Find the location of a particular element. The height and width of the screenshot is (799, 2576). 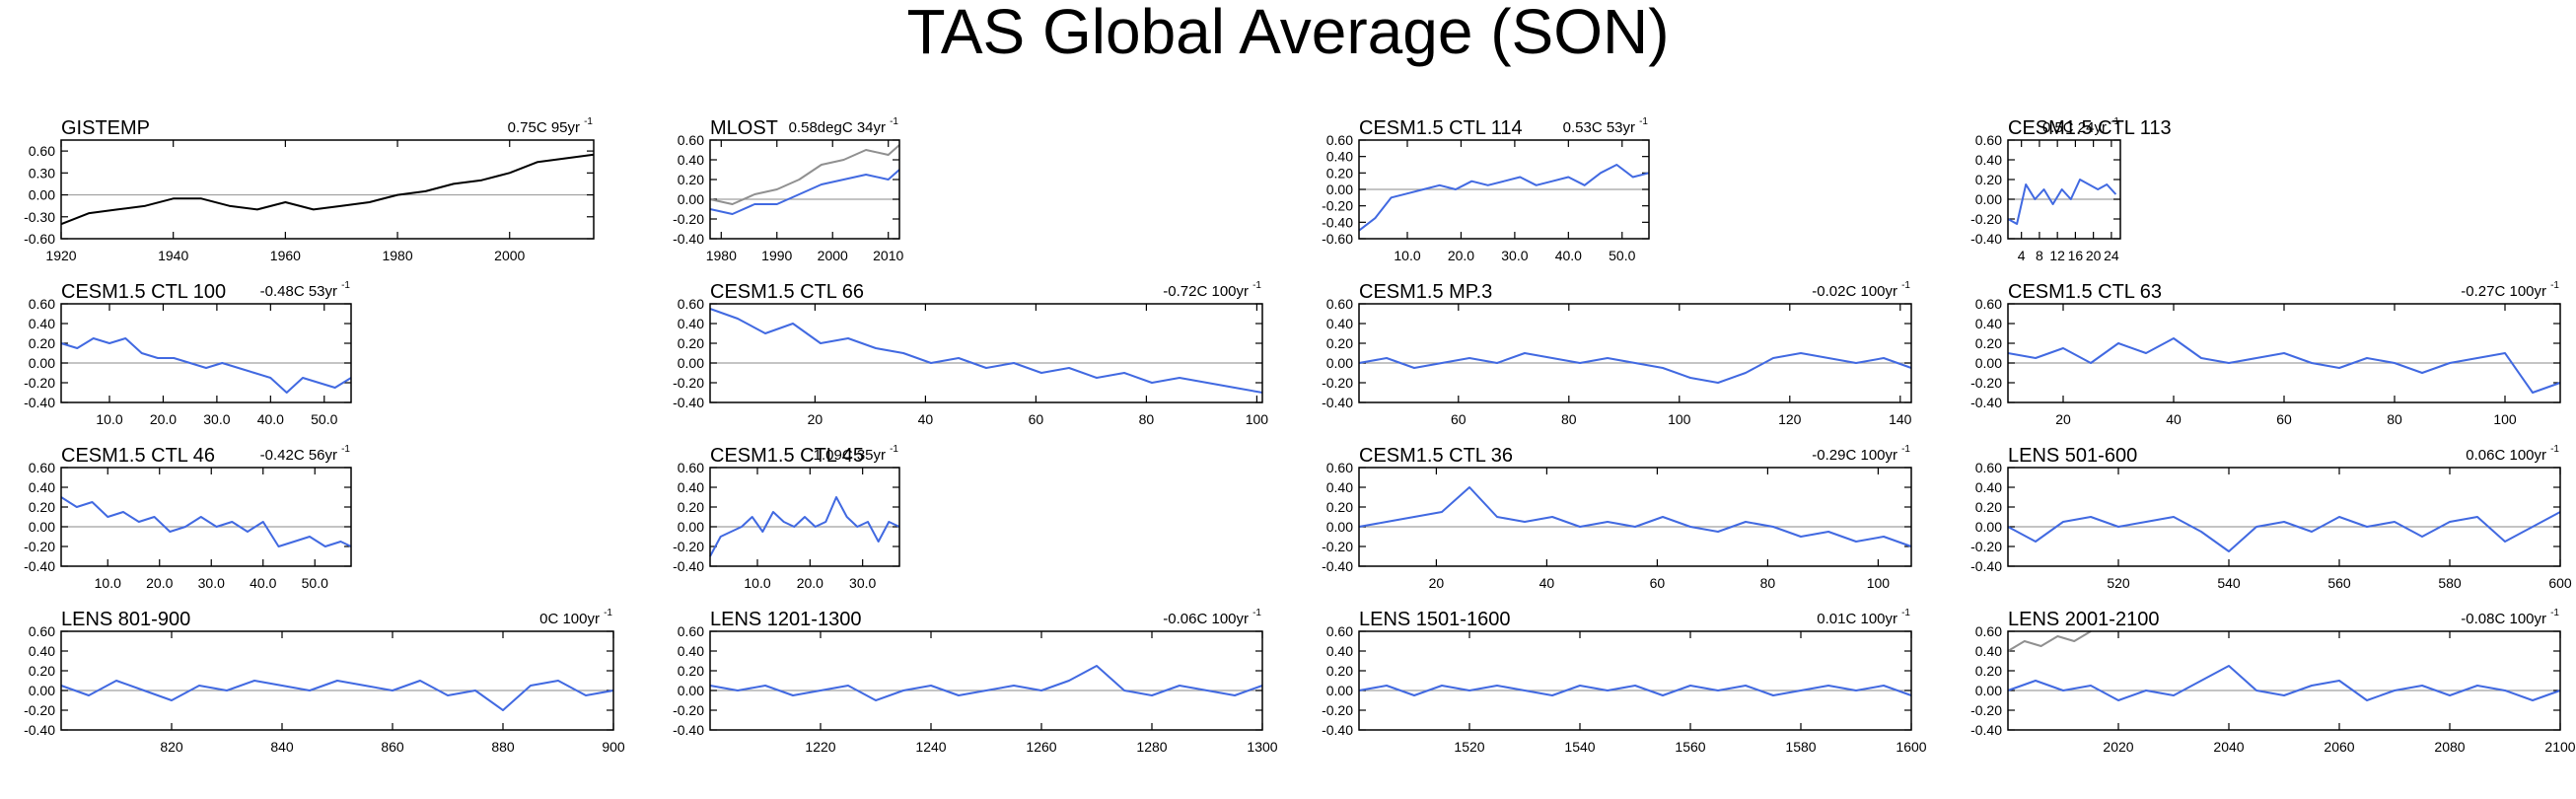

y-tick-label: -0.60 is located at coordinates (1337, 239).